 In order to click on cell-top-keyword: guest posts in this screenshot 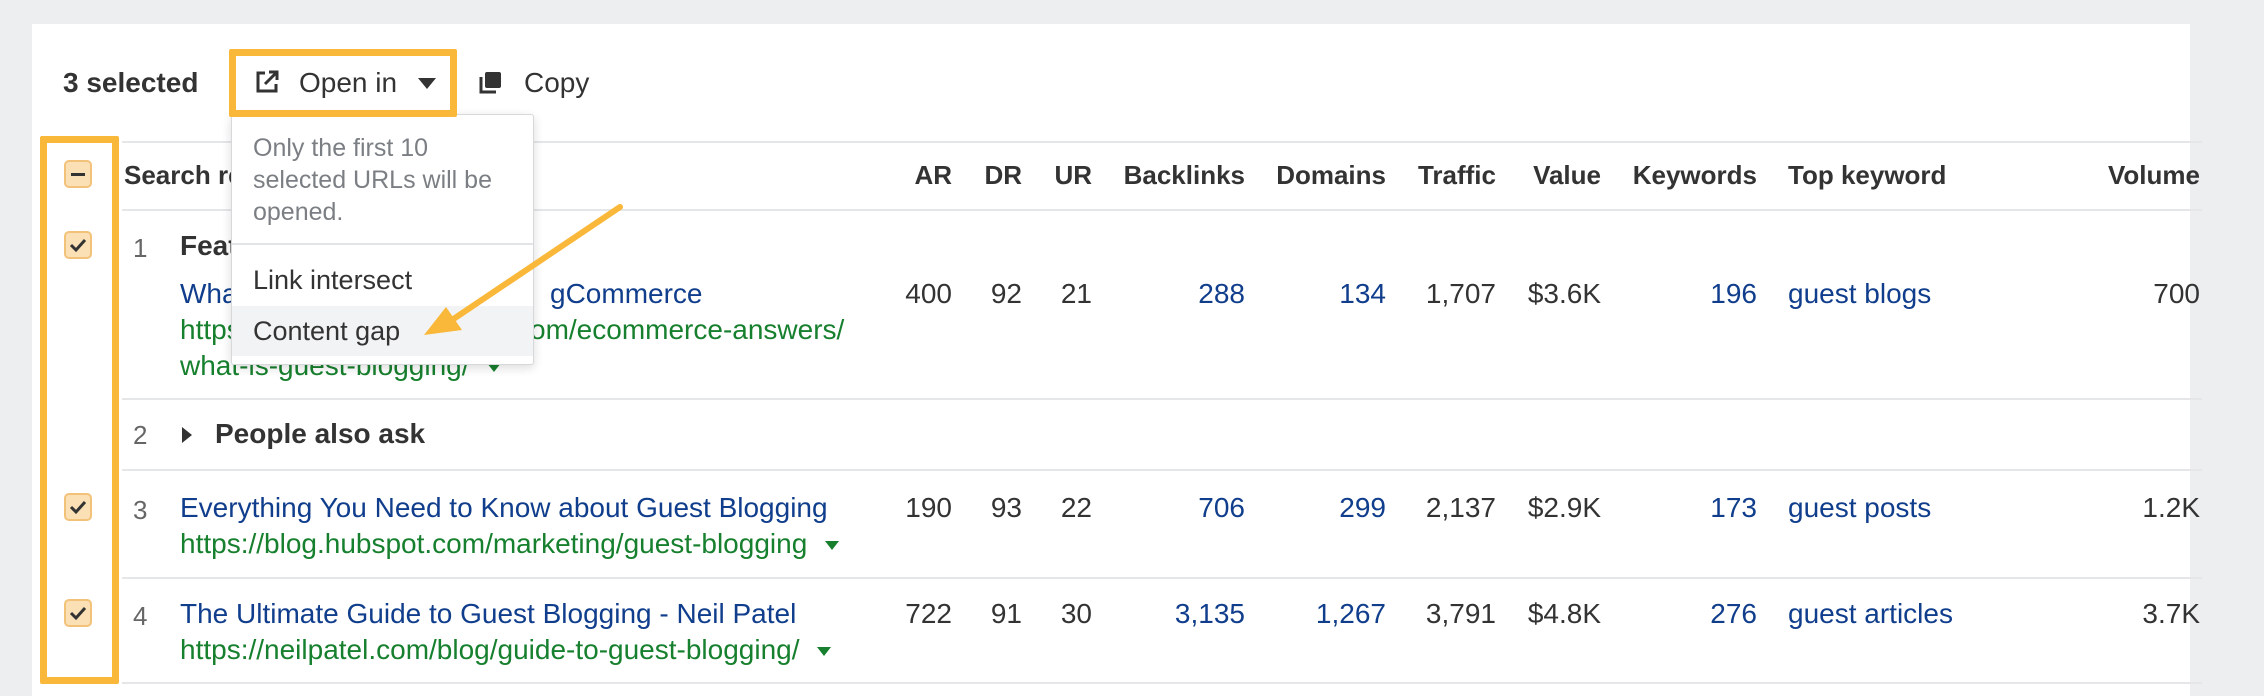, I will do `click(1860, 507)`.